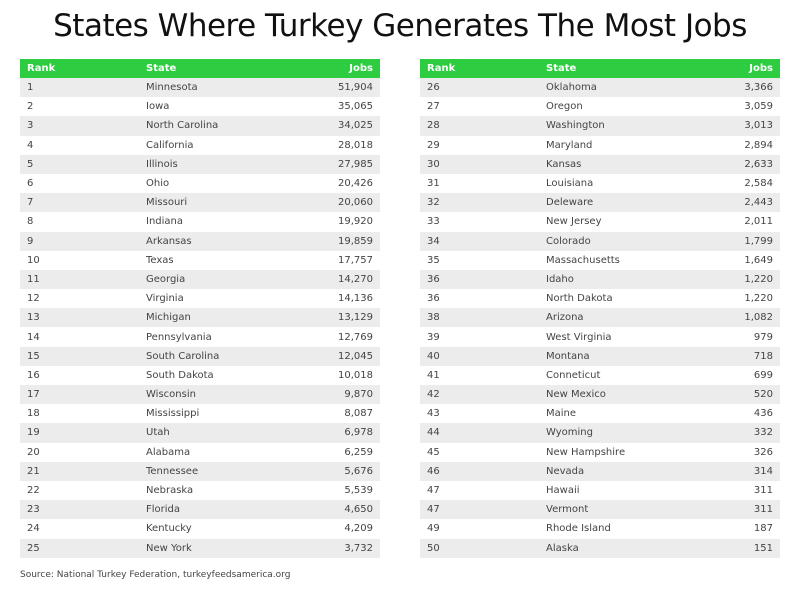  Describe the element at coordinates (433, 452) in the screenshot. I see `cell-rank: 45` at that location.